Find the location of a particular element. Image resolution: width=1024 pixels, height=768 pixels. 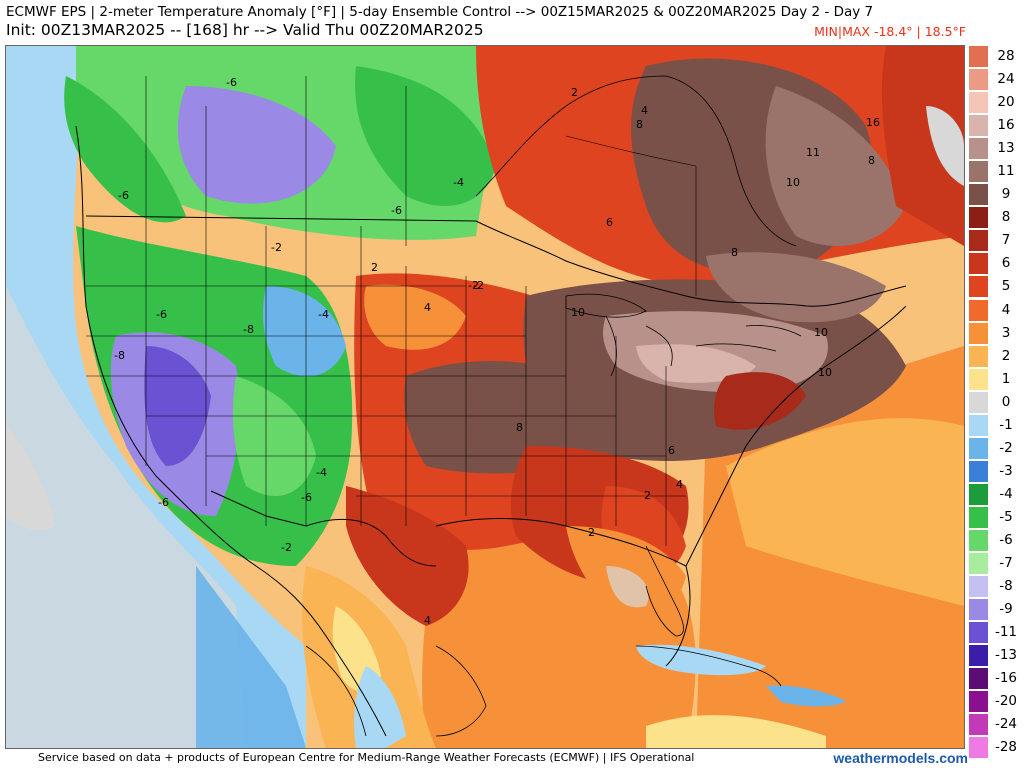

legend-label: 9 is located at coordinates (1006, 194).